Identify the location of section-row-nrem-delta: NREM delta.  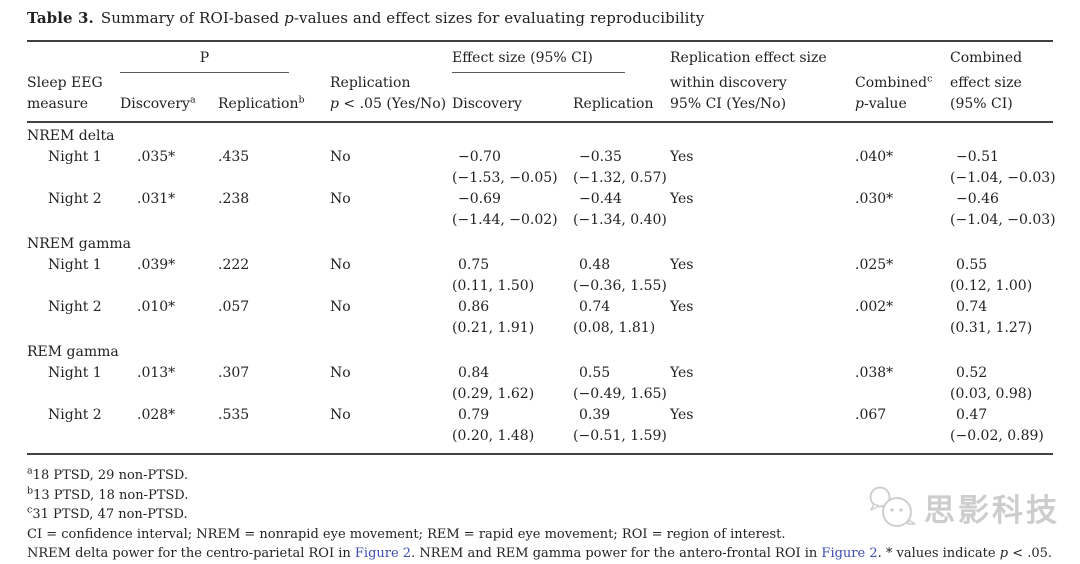
(540, 134).